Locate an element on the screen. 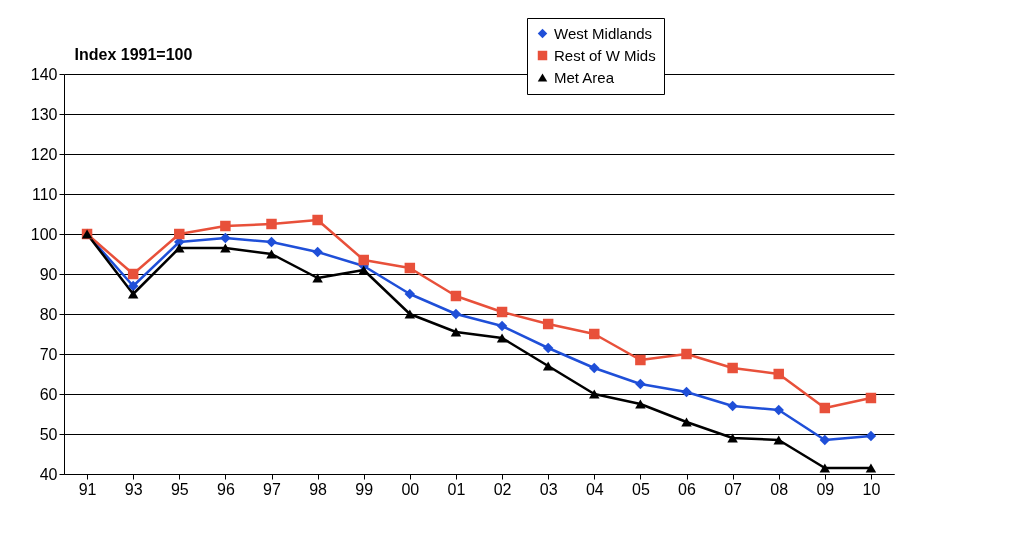  y-tick-label: 60 is located at coordinates (48, 394).